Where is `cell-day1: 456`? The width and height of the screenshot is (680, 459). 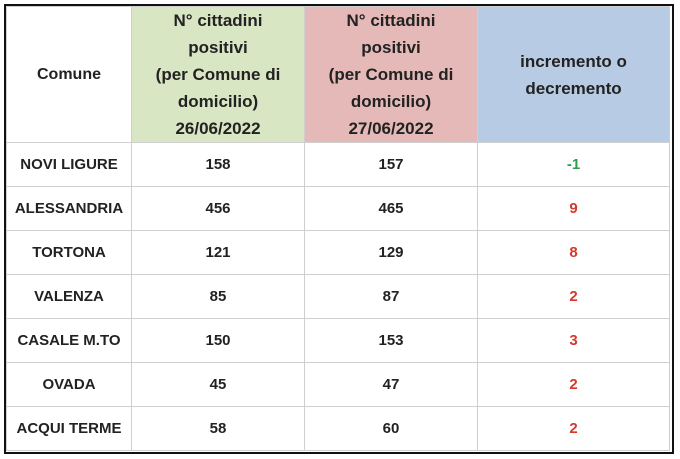 cell-day1: 456 is located at coordinates (218, 208).